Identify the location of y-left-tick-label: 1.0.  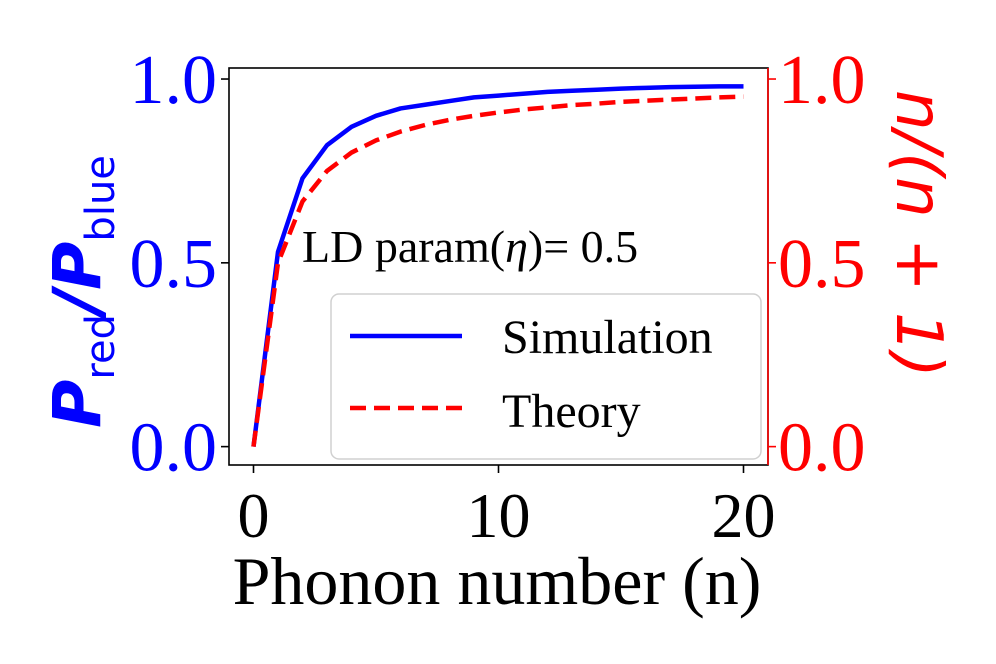
(174, 80).